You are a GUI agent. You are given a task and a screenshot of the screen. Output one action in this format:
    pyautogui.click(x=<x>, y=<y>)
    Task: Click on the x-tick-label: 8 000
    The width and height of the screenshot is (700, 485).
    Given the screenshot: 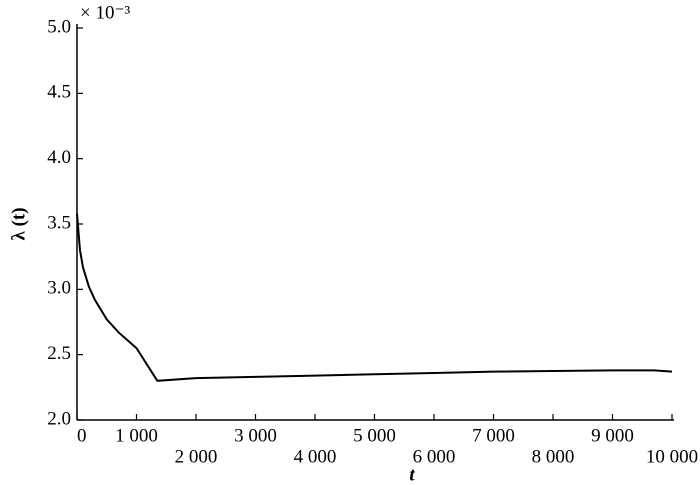 What is the action you would take?
    pyautogui.click(x=553, y=456)
    